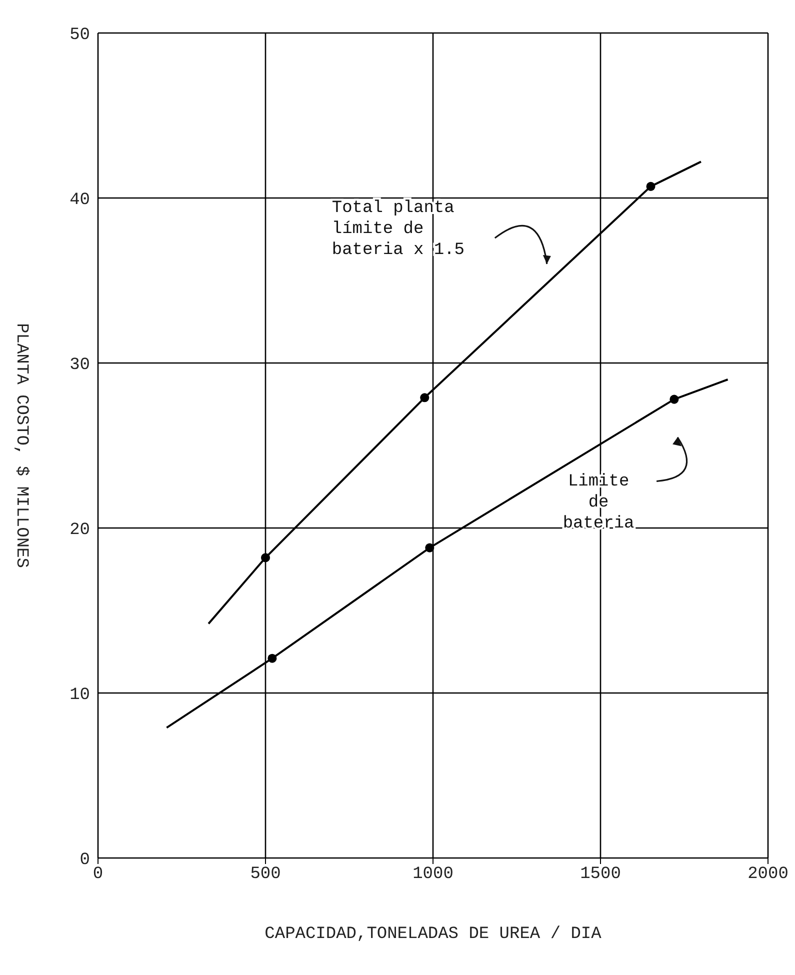 The height and width of the screenshot is (975, 795). I want to click on y-tick-label: 40, so click(80, 200).